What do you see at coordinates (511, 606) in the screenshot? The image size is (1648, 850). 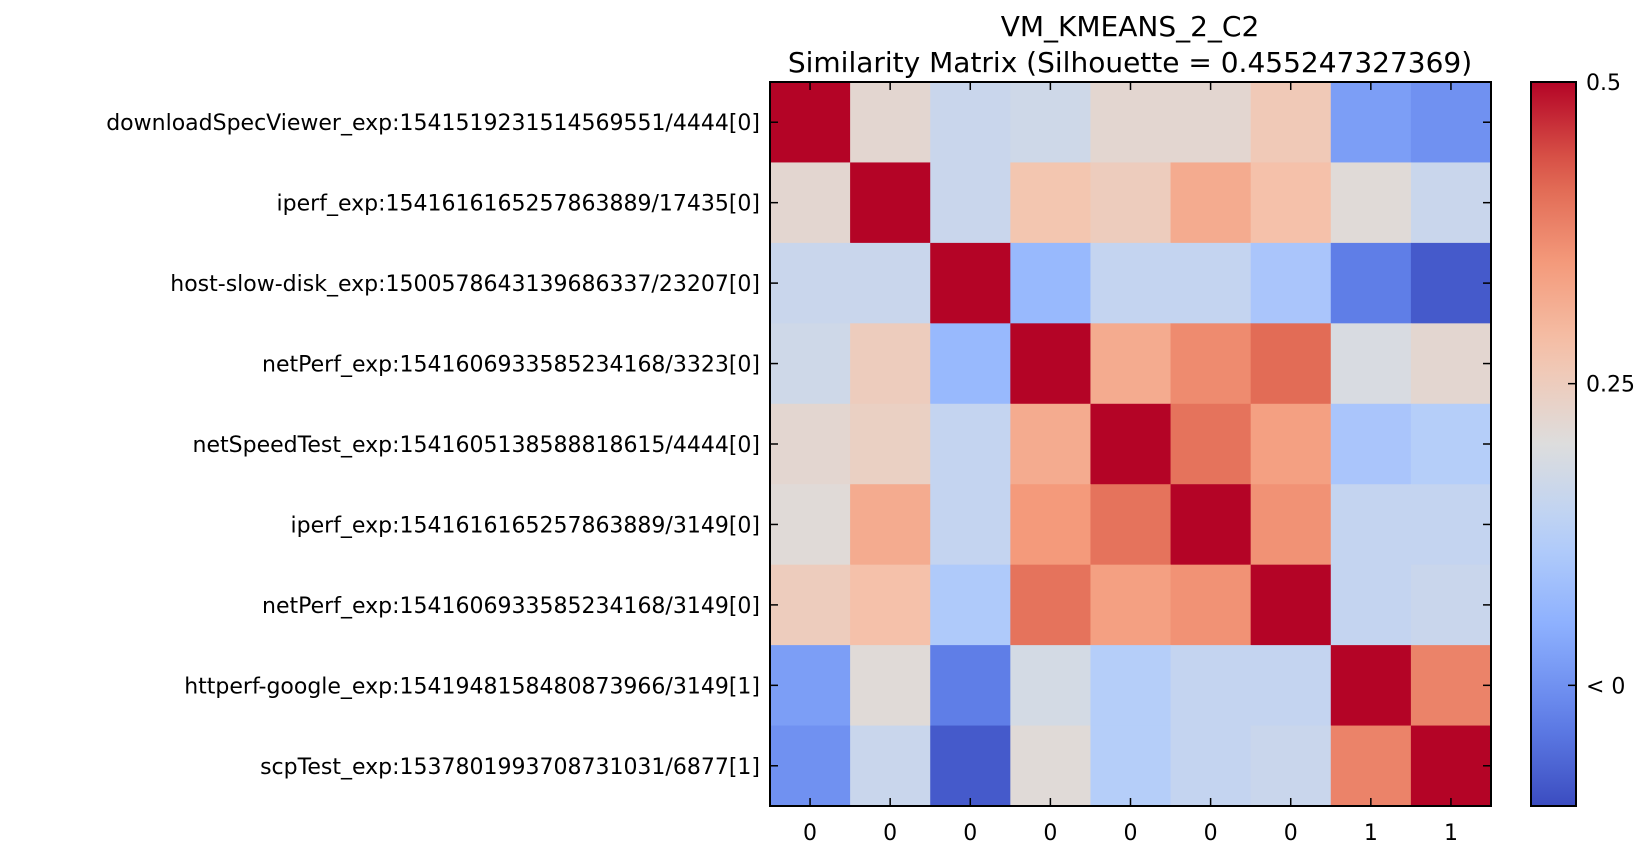 I see `row-label-6: netPerf_exp:1541606933585234168/3149[0]` at bounding box center [511, 606].